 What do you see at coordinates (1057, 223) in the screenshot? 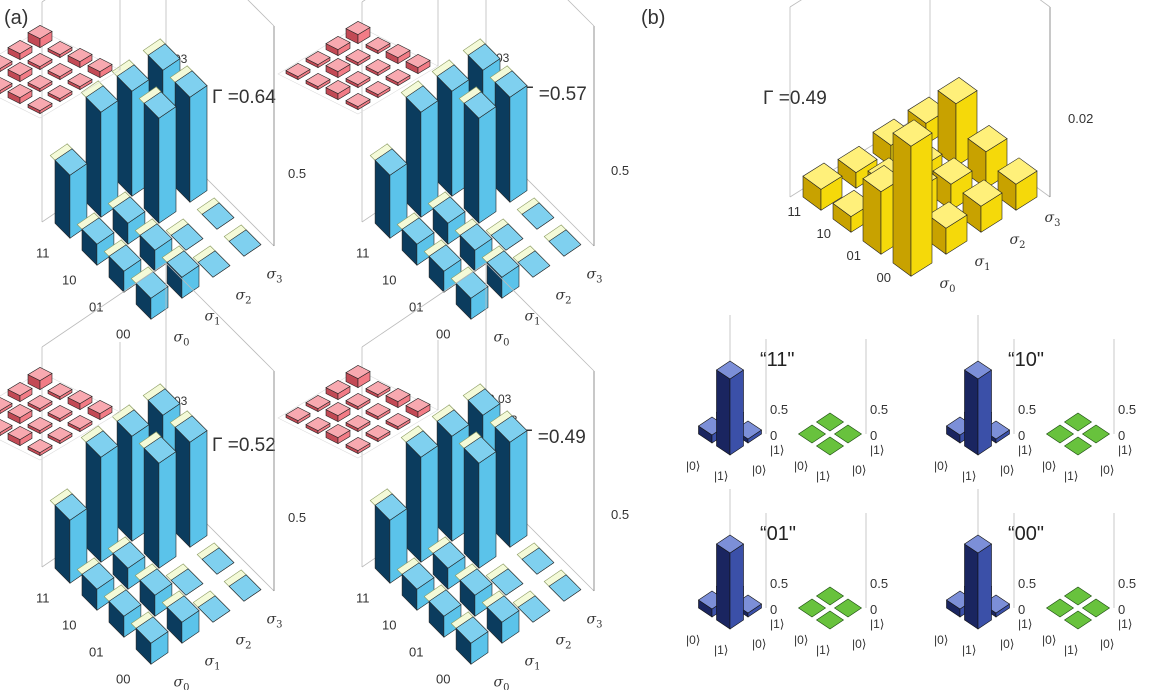
I see `pauli-subscript-b: 3` at bounding box center [1057, 223].